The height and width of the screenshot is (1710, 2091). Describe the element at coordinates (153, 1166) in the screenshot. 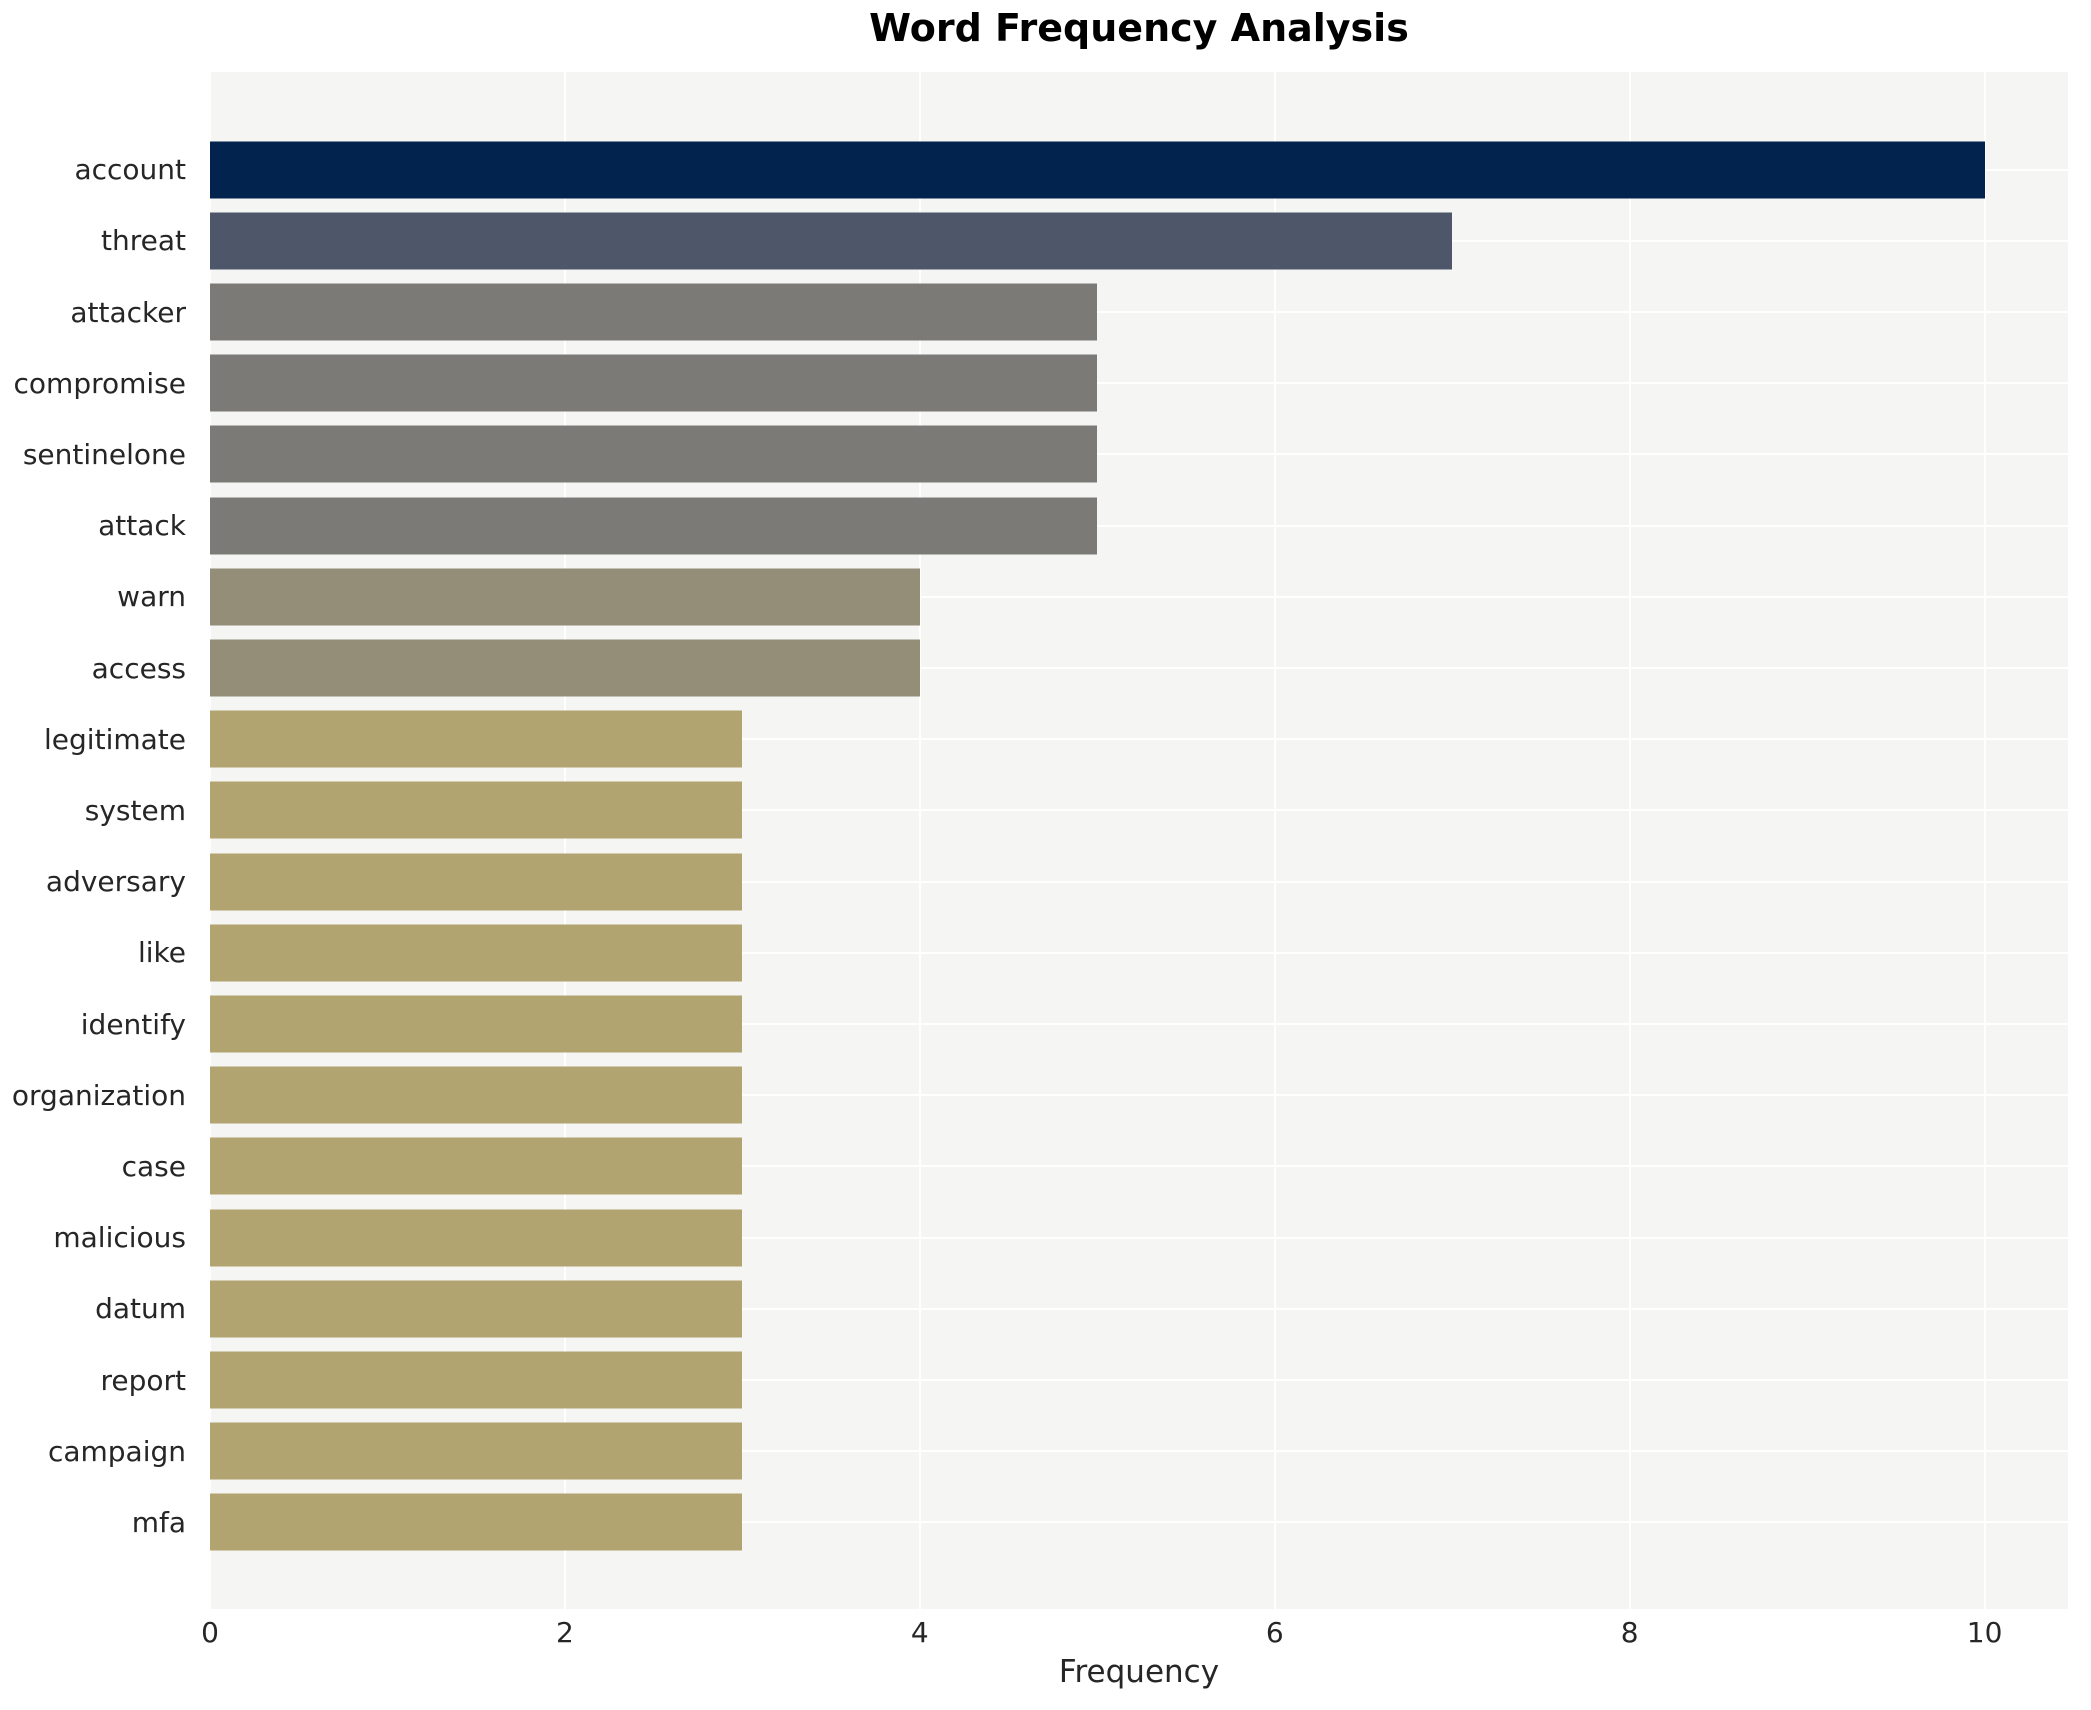

I see `category-label: case` at that location.